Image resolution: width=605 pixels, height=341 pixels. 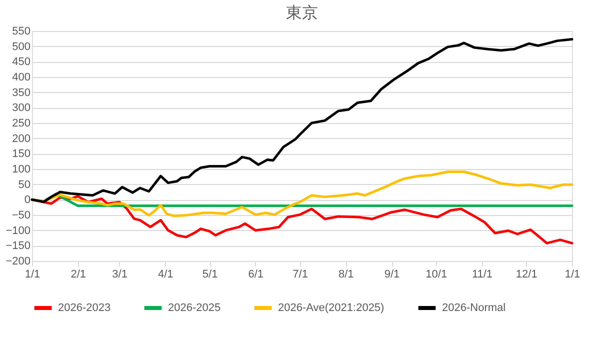 I want to click on y-tick-label: 300, so click(x=21, y=108).